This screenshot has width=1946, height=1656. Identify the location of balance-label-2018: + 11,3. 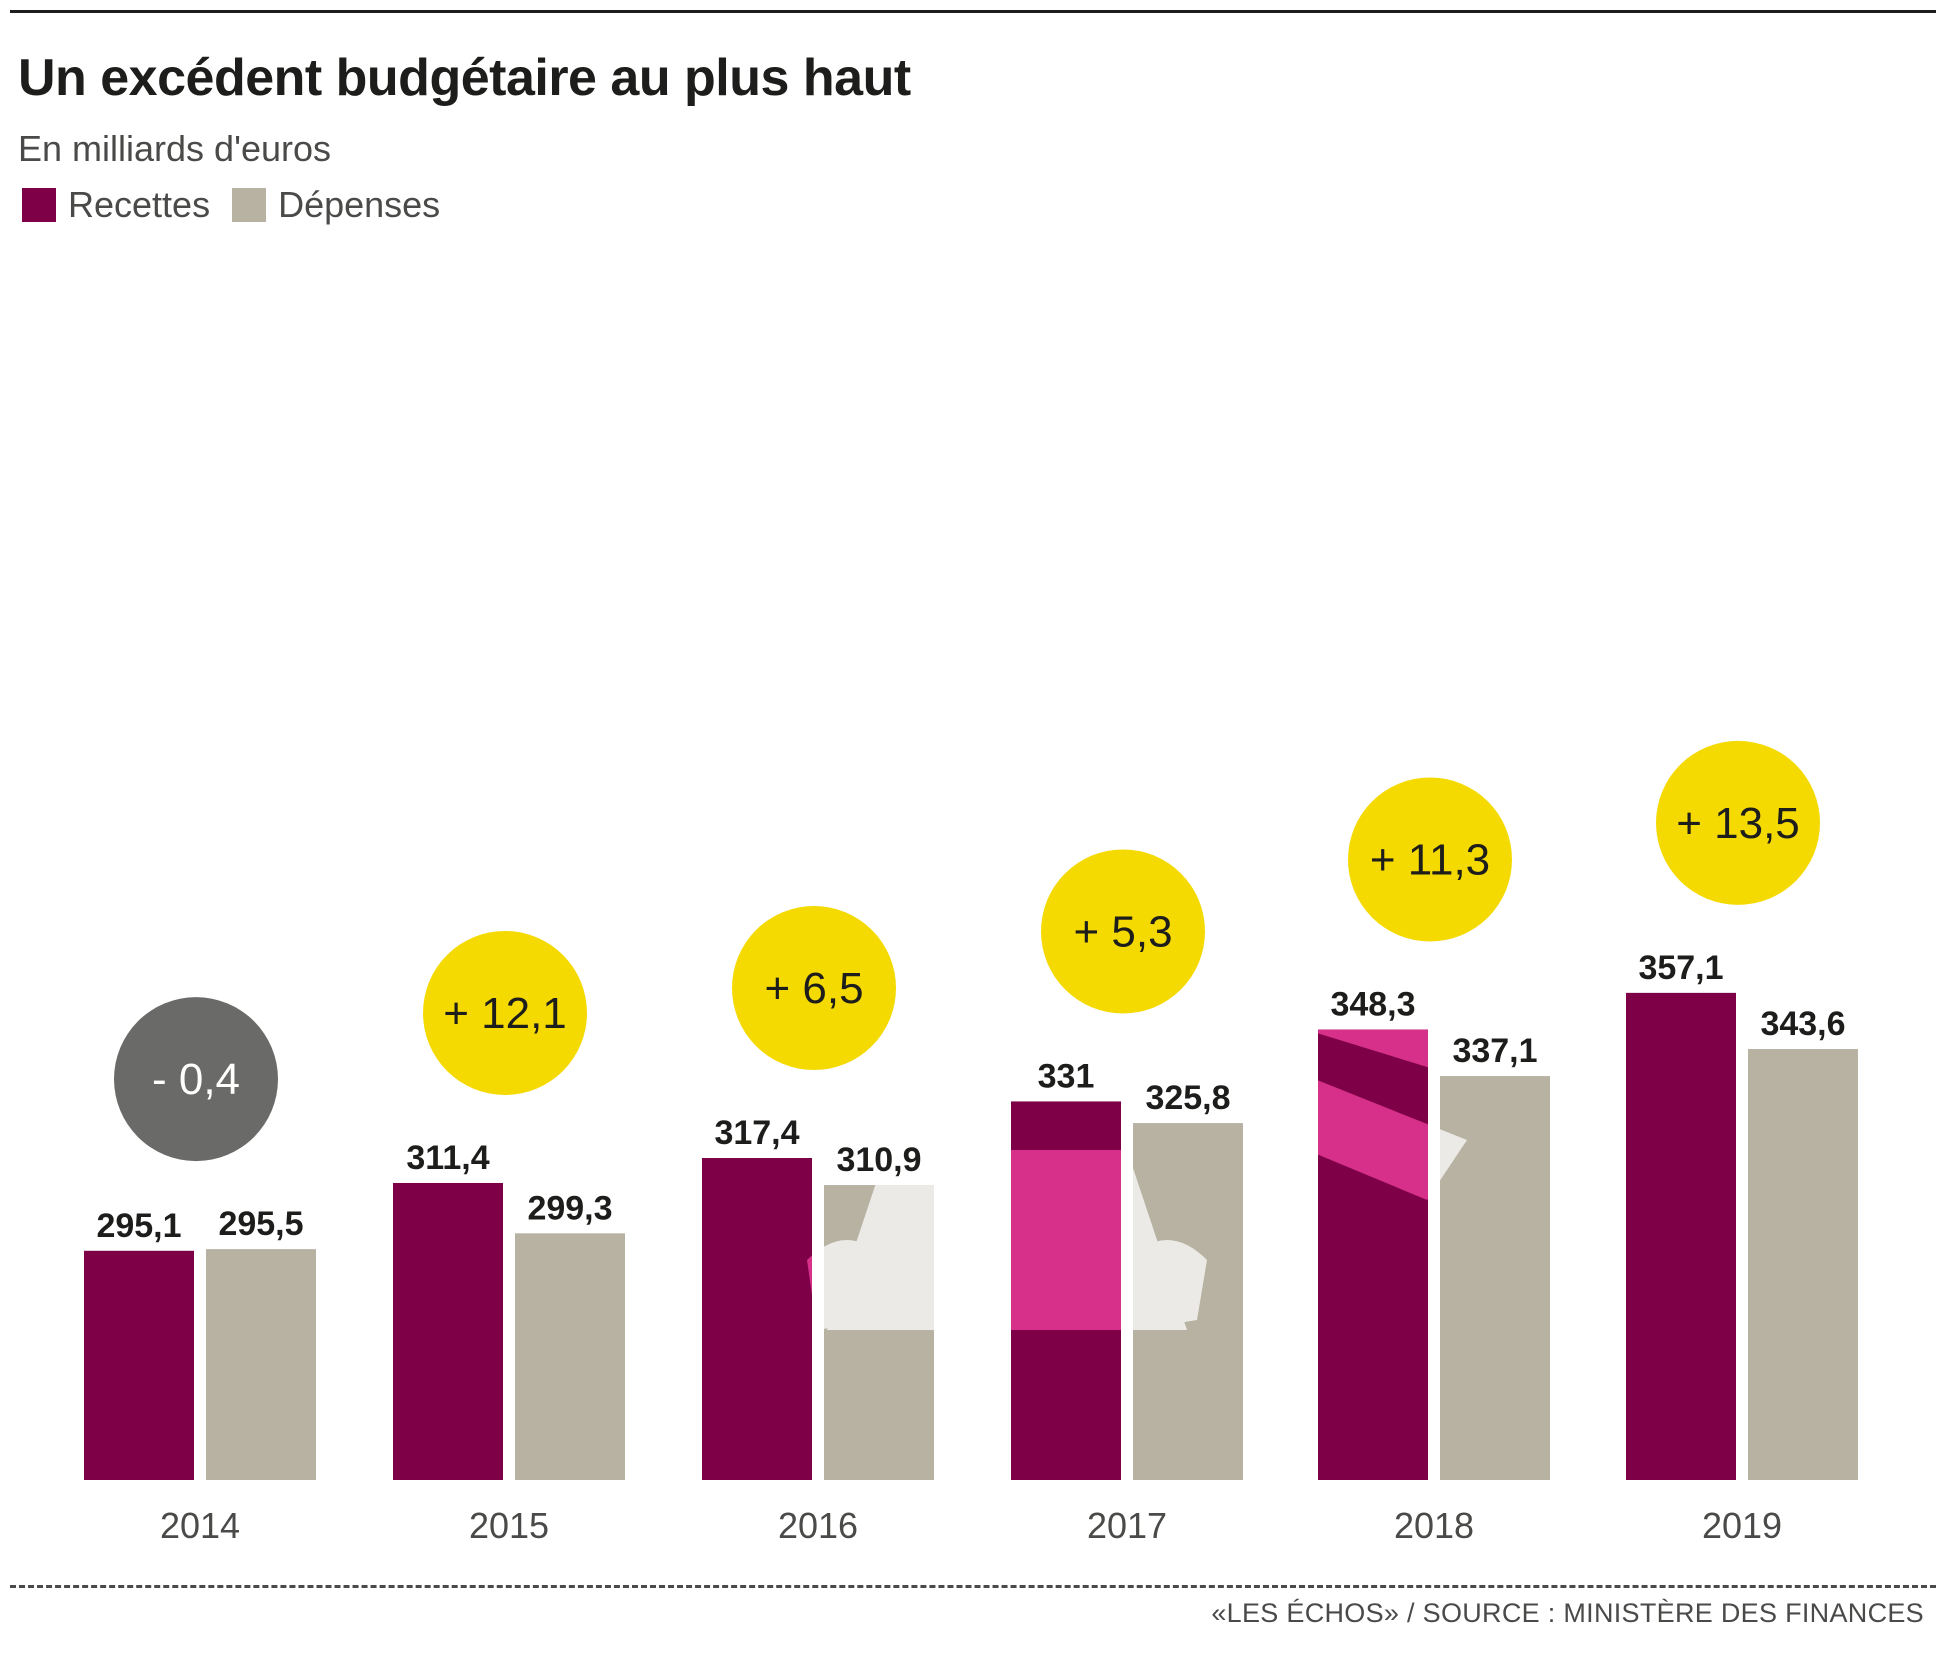
(1430, 859).